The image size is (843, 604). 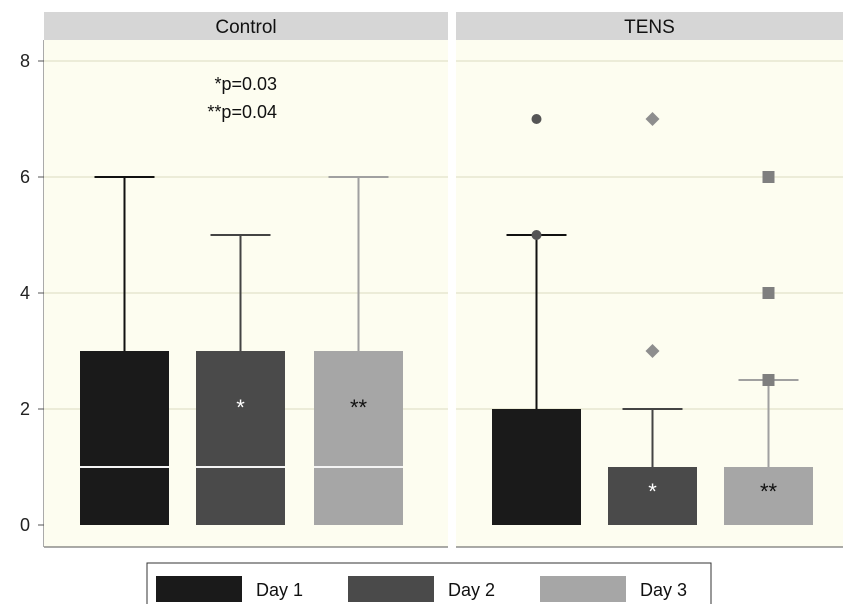 I want to click on legend-item: Day 3, so click(x=613, y=589).